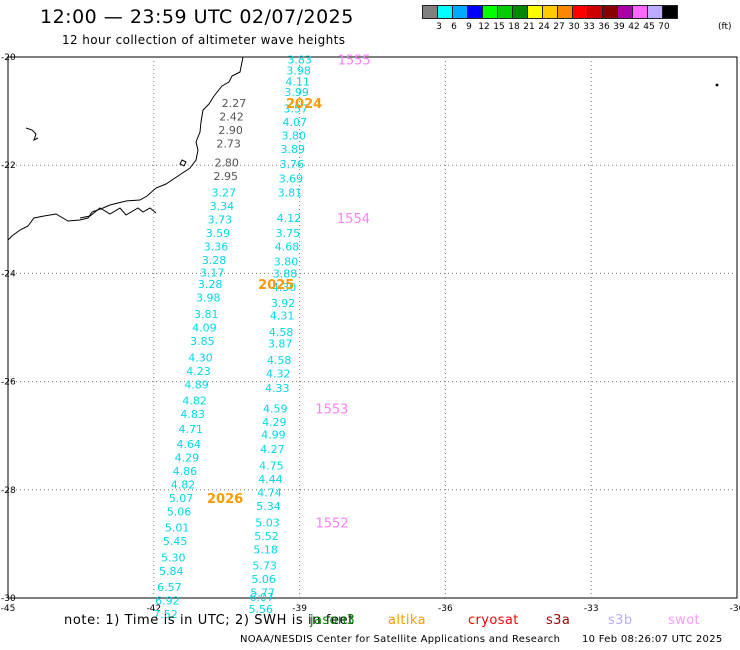  Describe the element at coordinates (225, 499) in the screenshot. I see `orbit-number-label: 2026` at that location.